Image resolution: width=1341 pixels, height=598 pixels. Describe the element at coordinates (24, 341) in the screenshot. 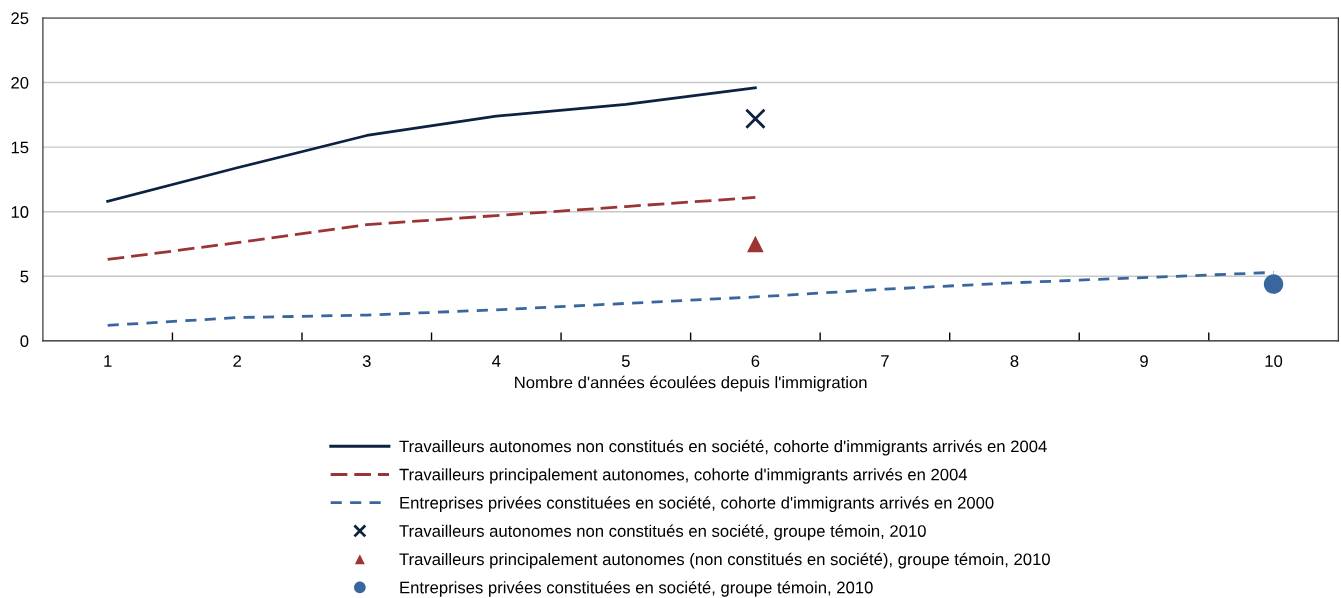

I see `y-tick-label: 0` at that location.